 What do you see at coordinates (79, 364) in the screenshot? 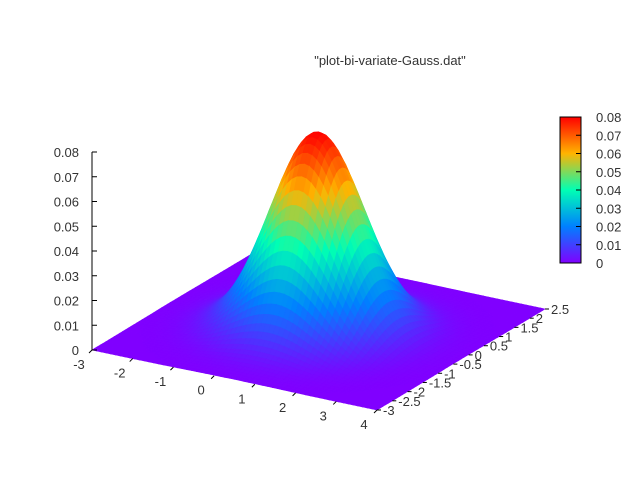
I see `x-tick-label: -3` at bounding box center [79, 364].